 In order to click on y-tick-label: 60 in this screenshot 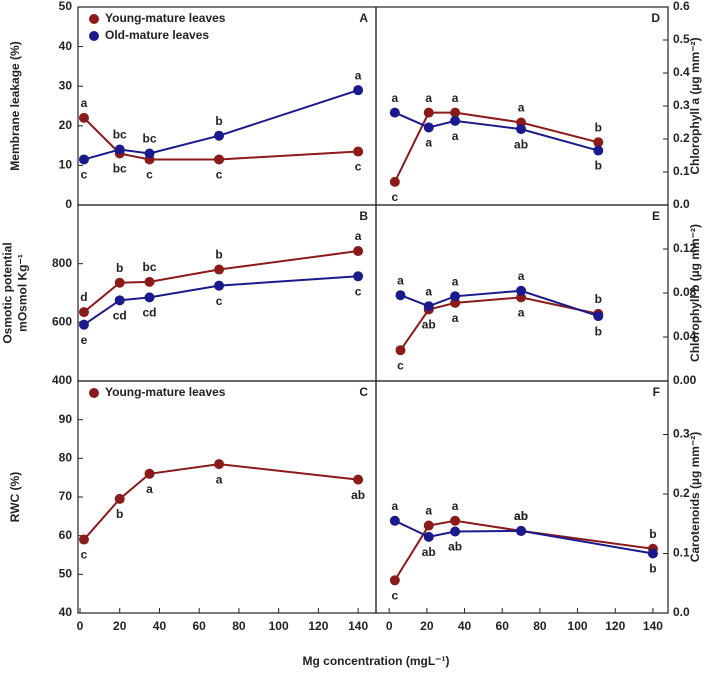, I will do `click(66, 535)`.